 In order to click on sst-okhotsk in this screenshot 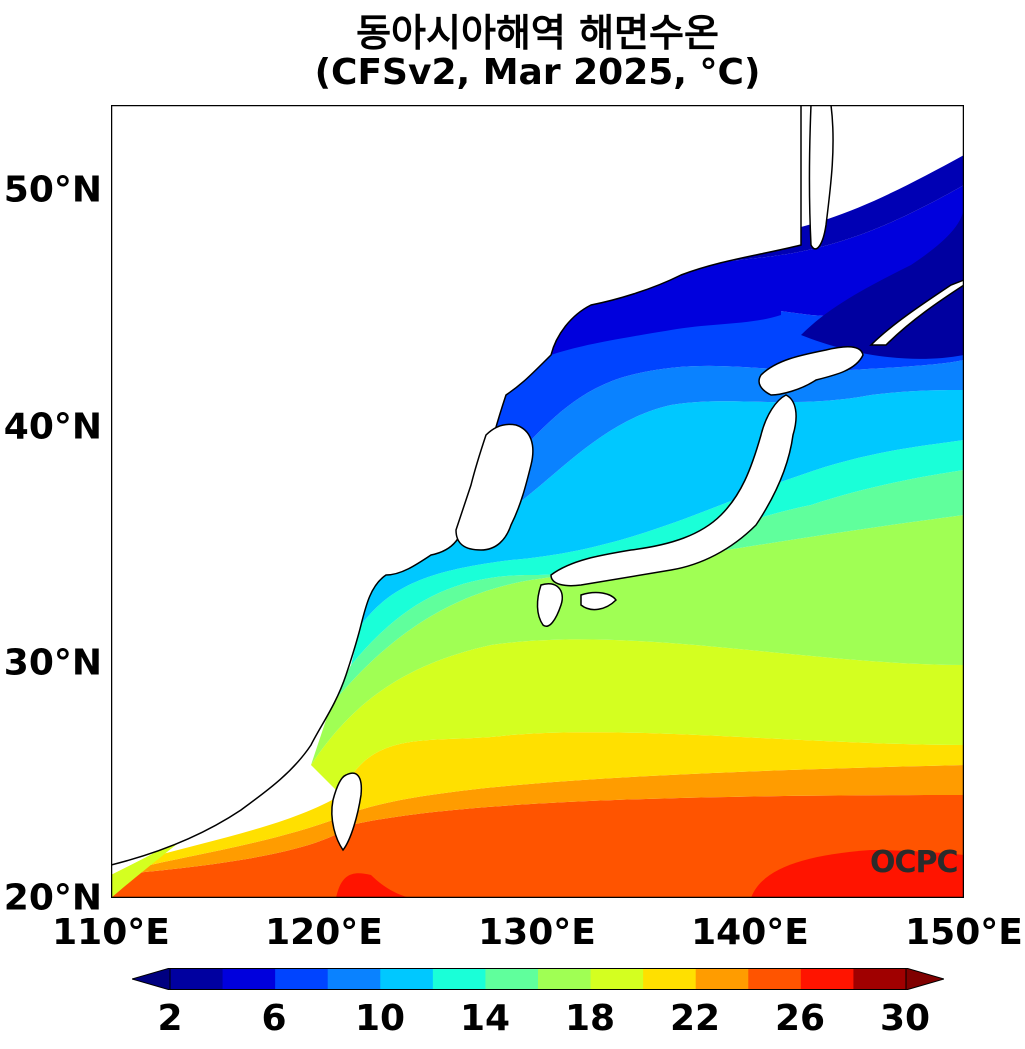, I will do `click(882, 282)`.